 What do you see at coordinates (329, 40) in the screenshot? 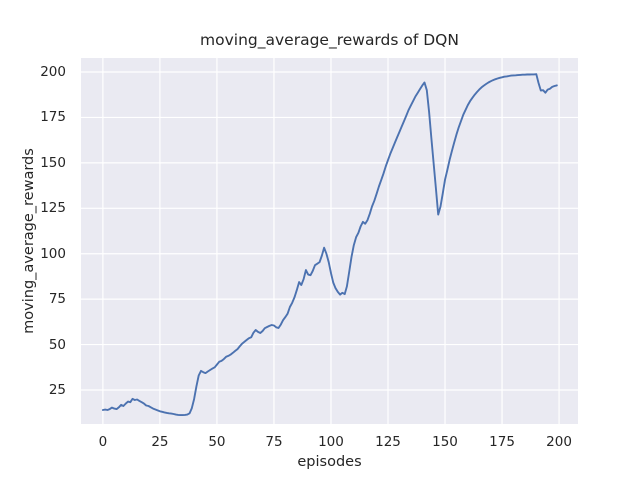
I see `chart-title: moving_average_rewards of DQN` at bounding box center [329, 40].